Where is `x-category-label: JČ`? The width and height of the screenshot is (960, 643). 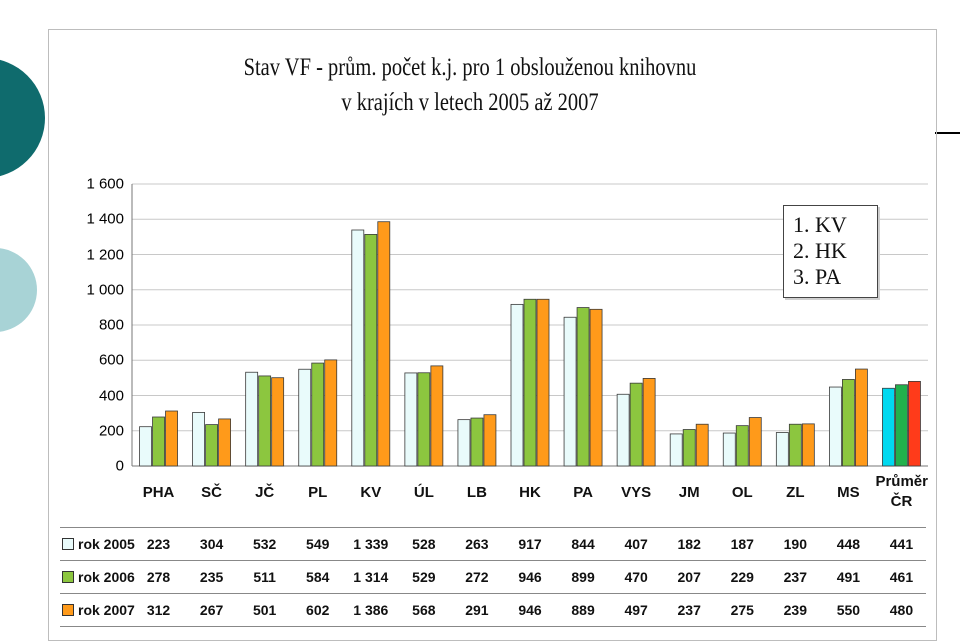
x-category-label: JČ is located at coordinates (265, 492).